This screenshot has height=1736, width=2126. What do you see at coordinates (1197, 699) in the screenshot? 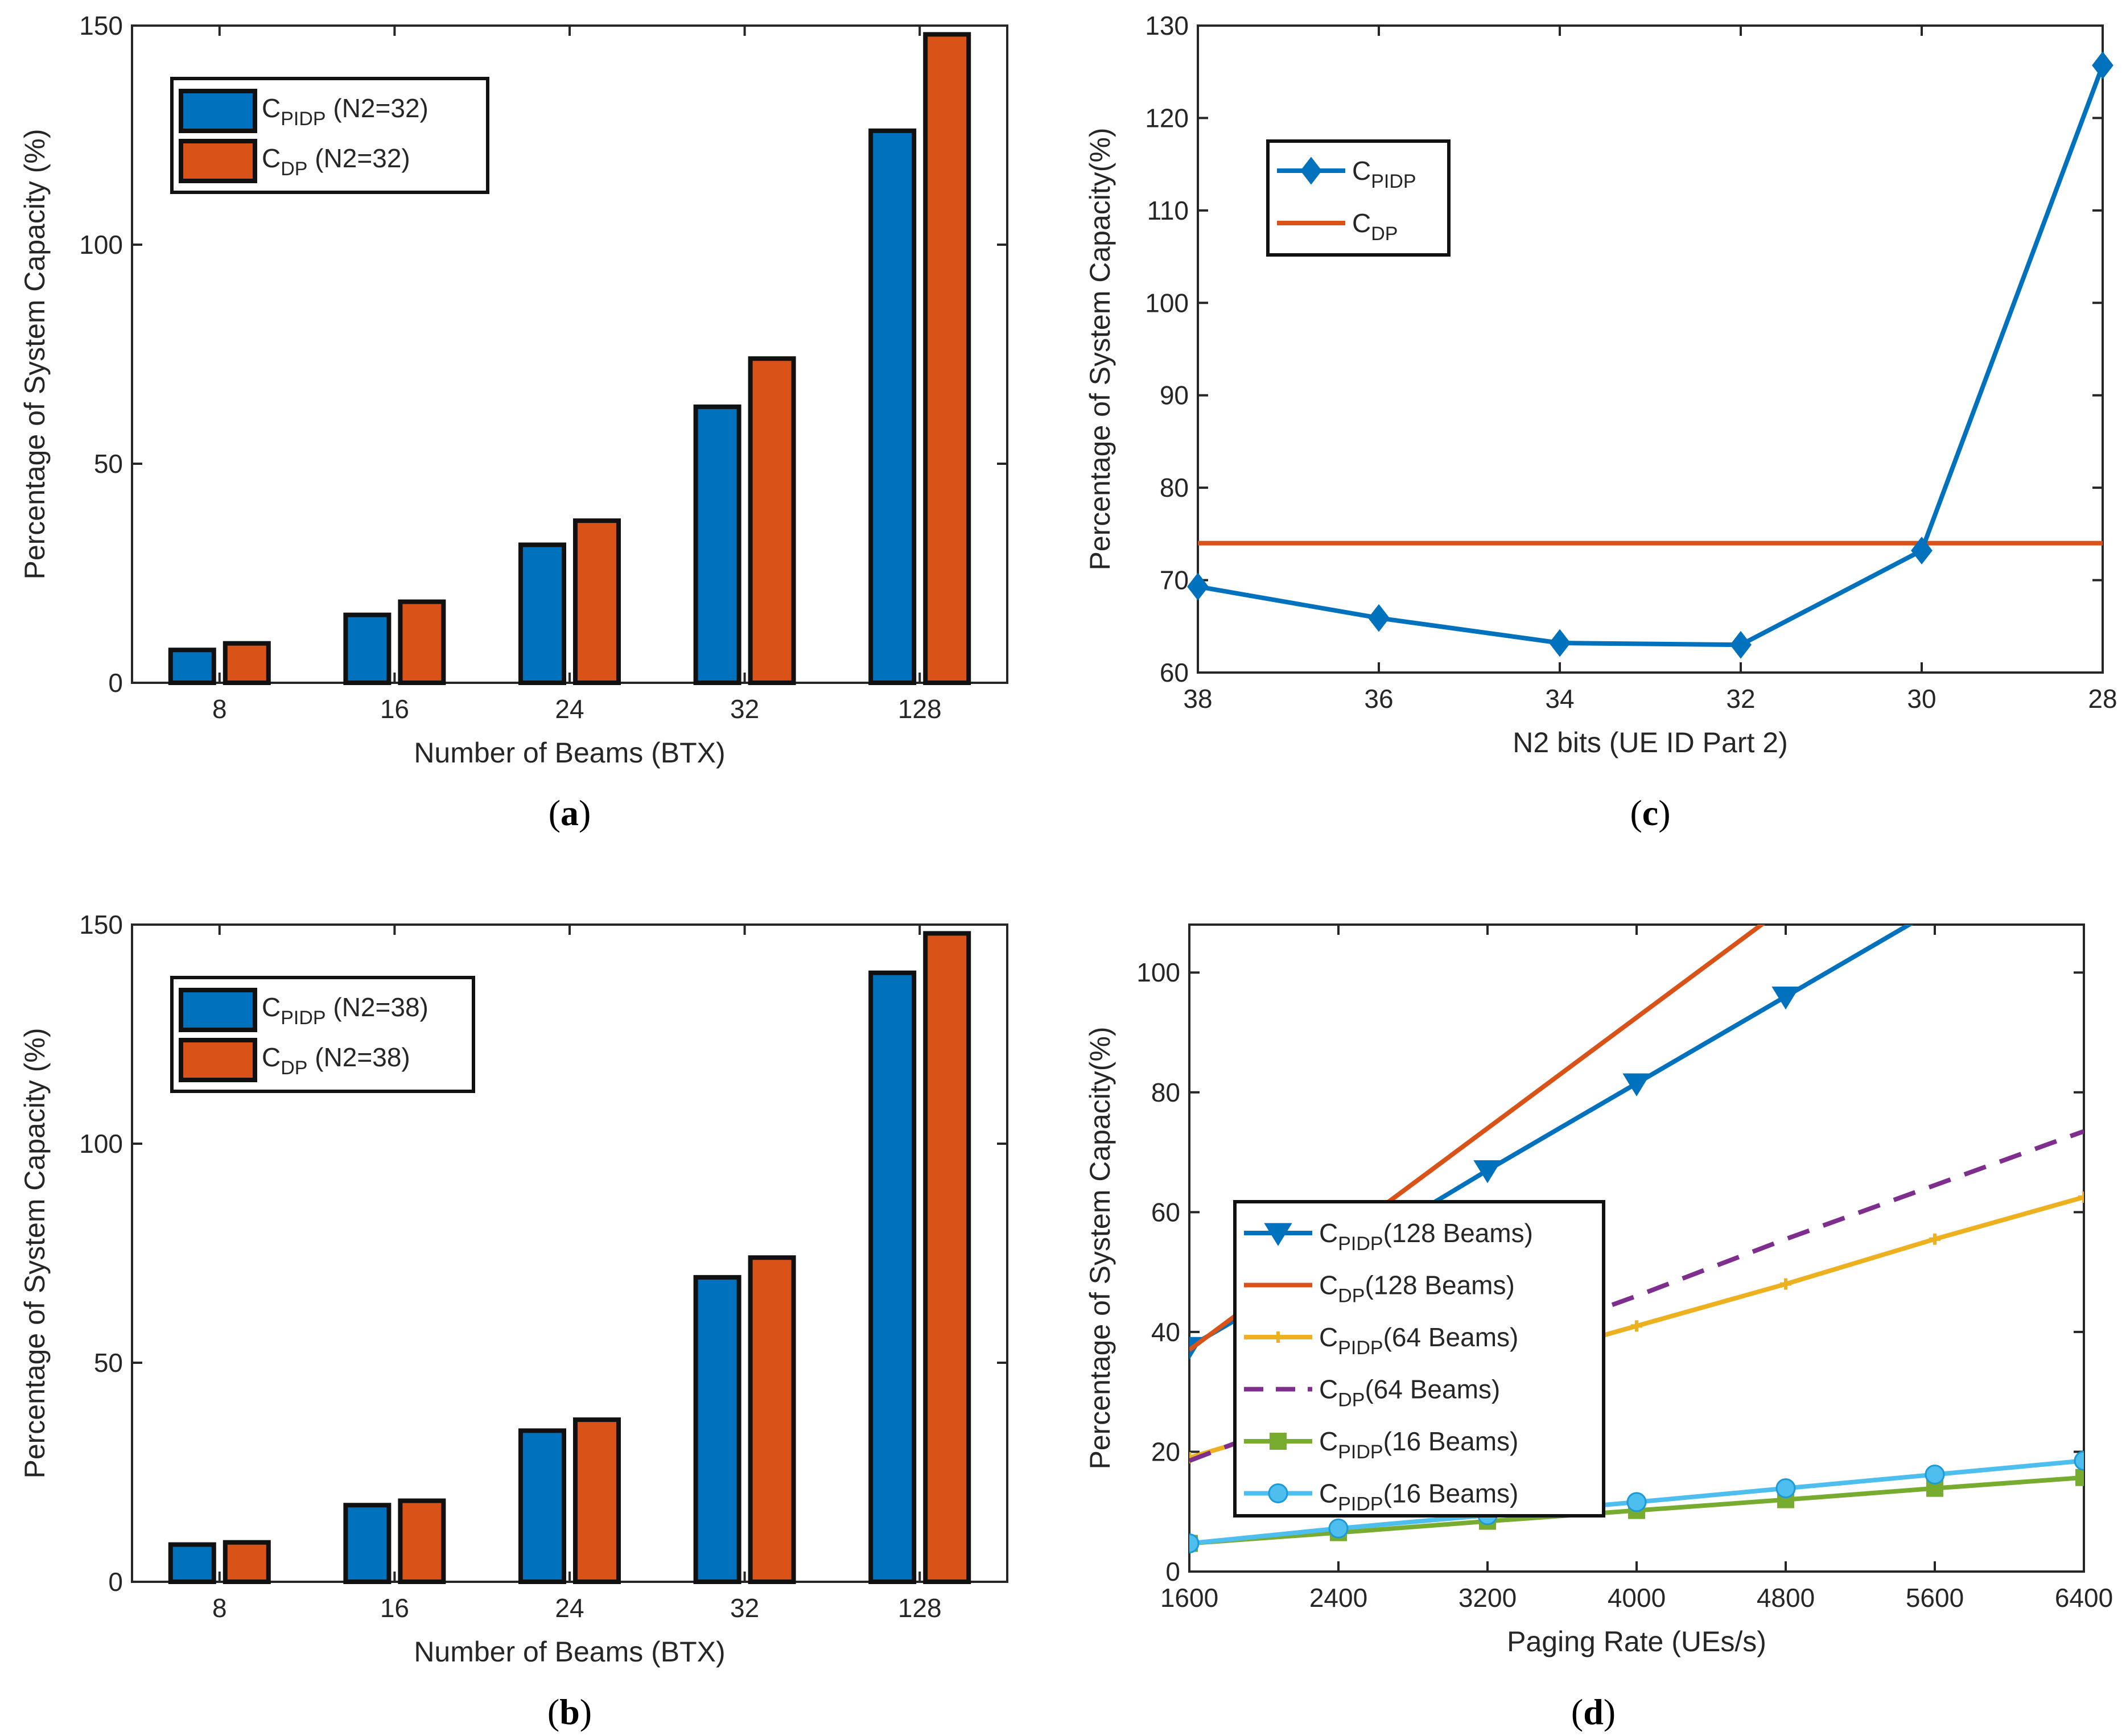
I see `x-tick-label: 38` at bounding box center [1197, 699].